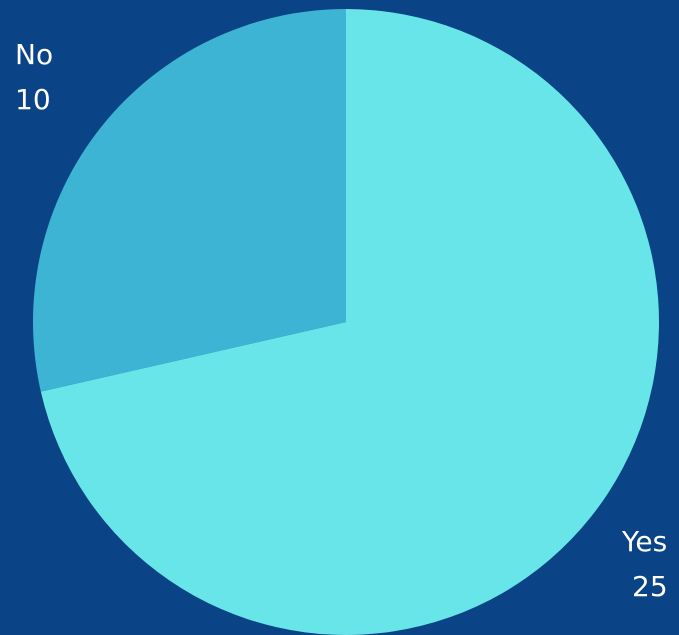 The height and width of the screenshot is (635, 679). What do you see at coordinates (645, 541) in the screenshot?
I see `slice-name-yes: Yes` at bounding box center [645, 541].